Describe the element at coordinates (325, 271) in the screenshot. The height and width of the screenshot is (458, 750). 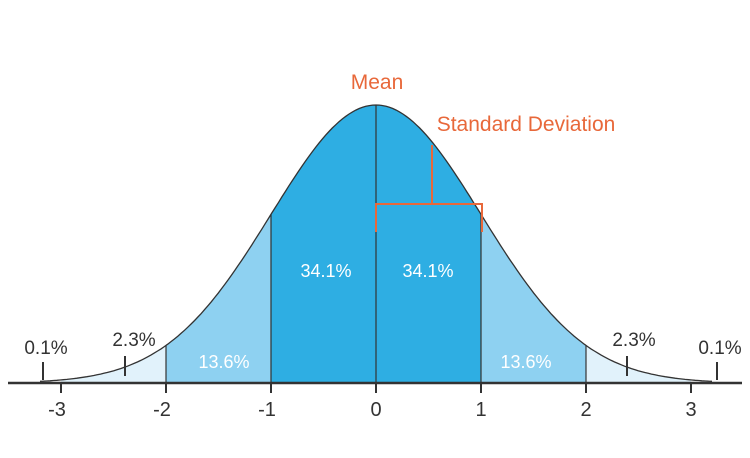
I see `region-label-center-left: 34.1%` at that location.